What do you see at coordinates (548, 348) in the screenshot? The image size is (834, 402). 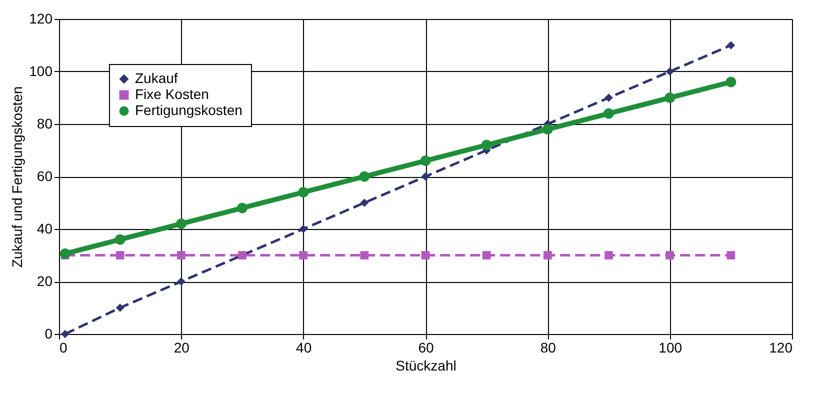 I see `x-tick-label: 80` at bounding box center [548, 348].